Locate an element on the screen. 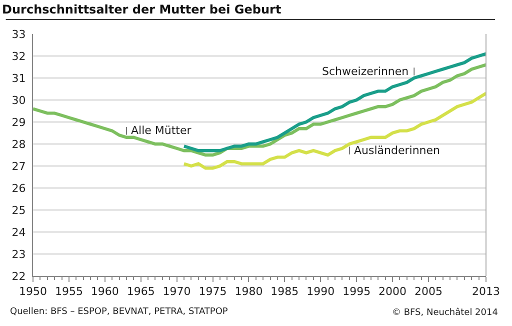 The width and height of the screenshot is (512, 326). x-tick-label: 1950 is located at coordinates (33, 291).